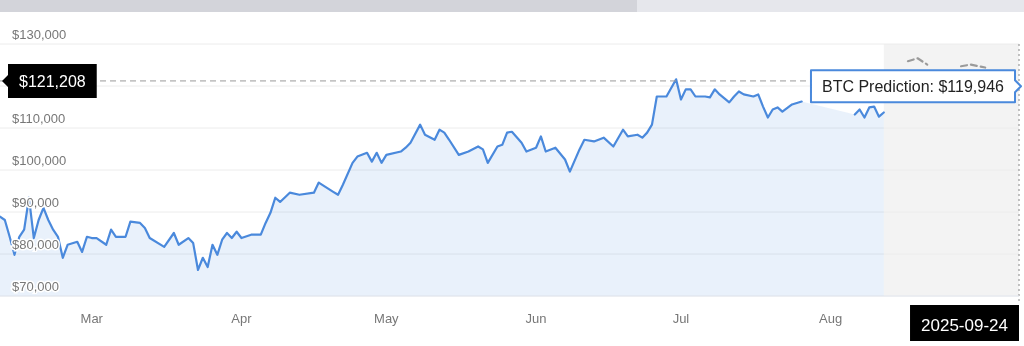 This screenshot has width=1024, height=346. What do you see at coordinates (92, 318) in the screenshot?
I see `x-tick-label: Mar` at bounding box center [92, 318].